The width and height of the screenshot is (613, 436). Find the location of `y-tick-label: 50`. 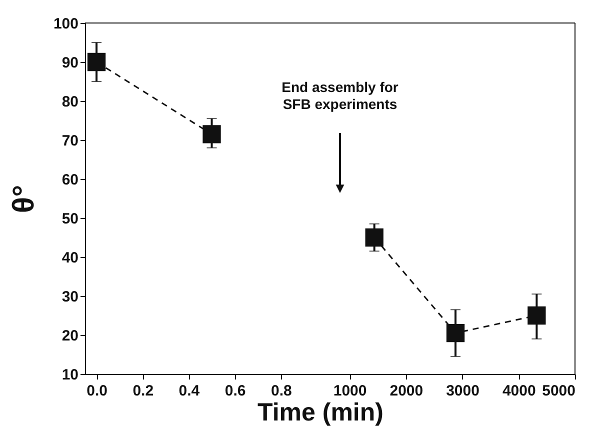

y-tick-label: 50 is located at coordinates (70, 219).